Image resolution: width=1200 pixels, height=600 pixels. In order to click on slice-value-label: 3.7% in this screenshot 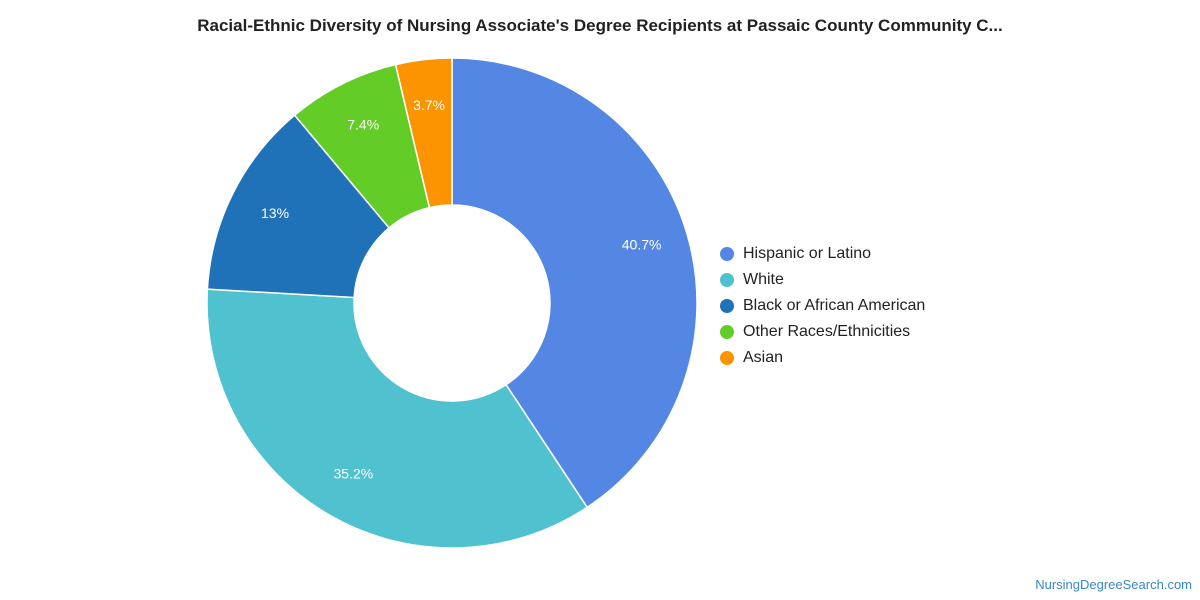, I will do `click(429, 105)`.